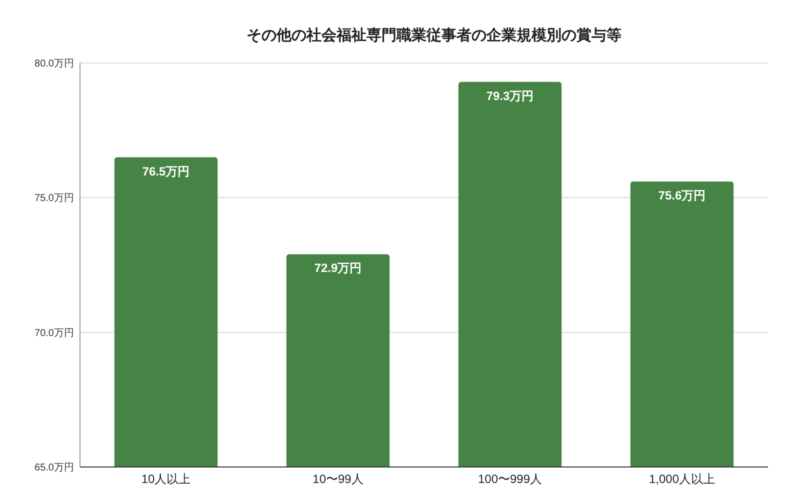 This screenshot has height=497, width=803. What do you see at coordinates (54, 468) in the screenshot?
I see `y-tick-label: 65.0万円` at bounding box center [54, 468].